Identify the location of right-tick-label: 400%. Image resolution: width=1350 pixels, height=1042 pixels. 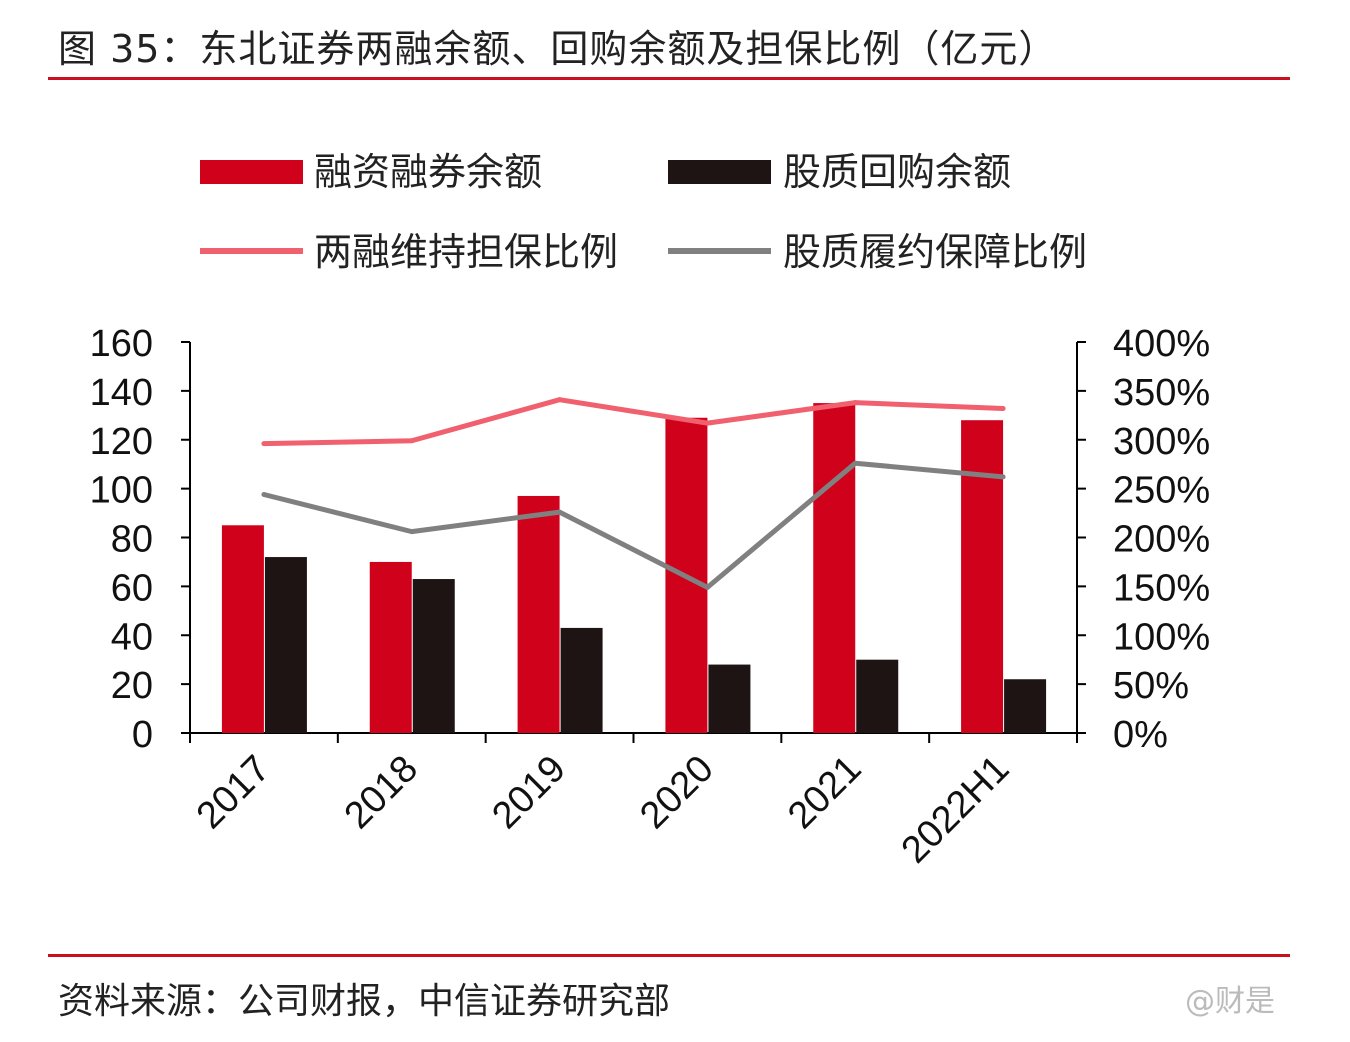
(1161, 344).